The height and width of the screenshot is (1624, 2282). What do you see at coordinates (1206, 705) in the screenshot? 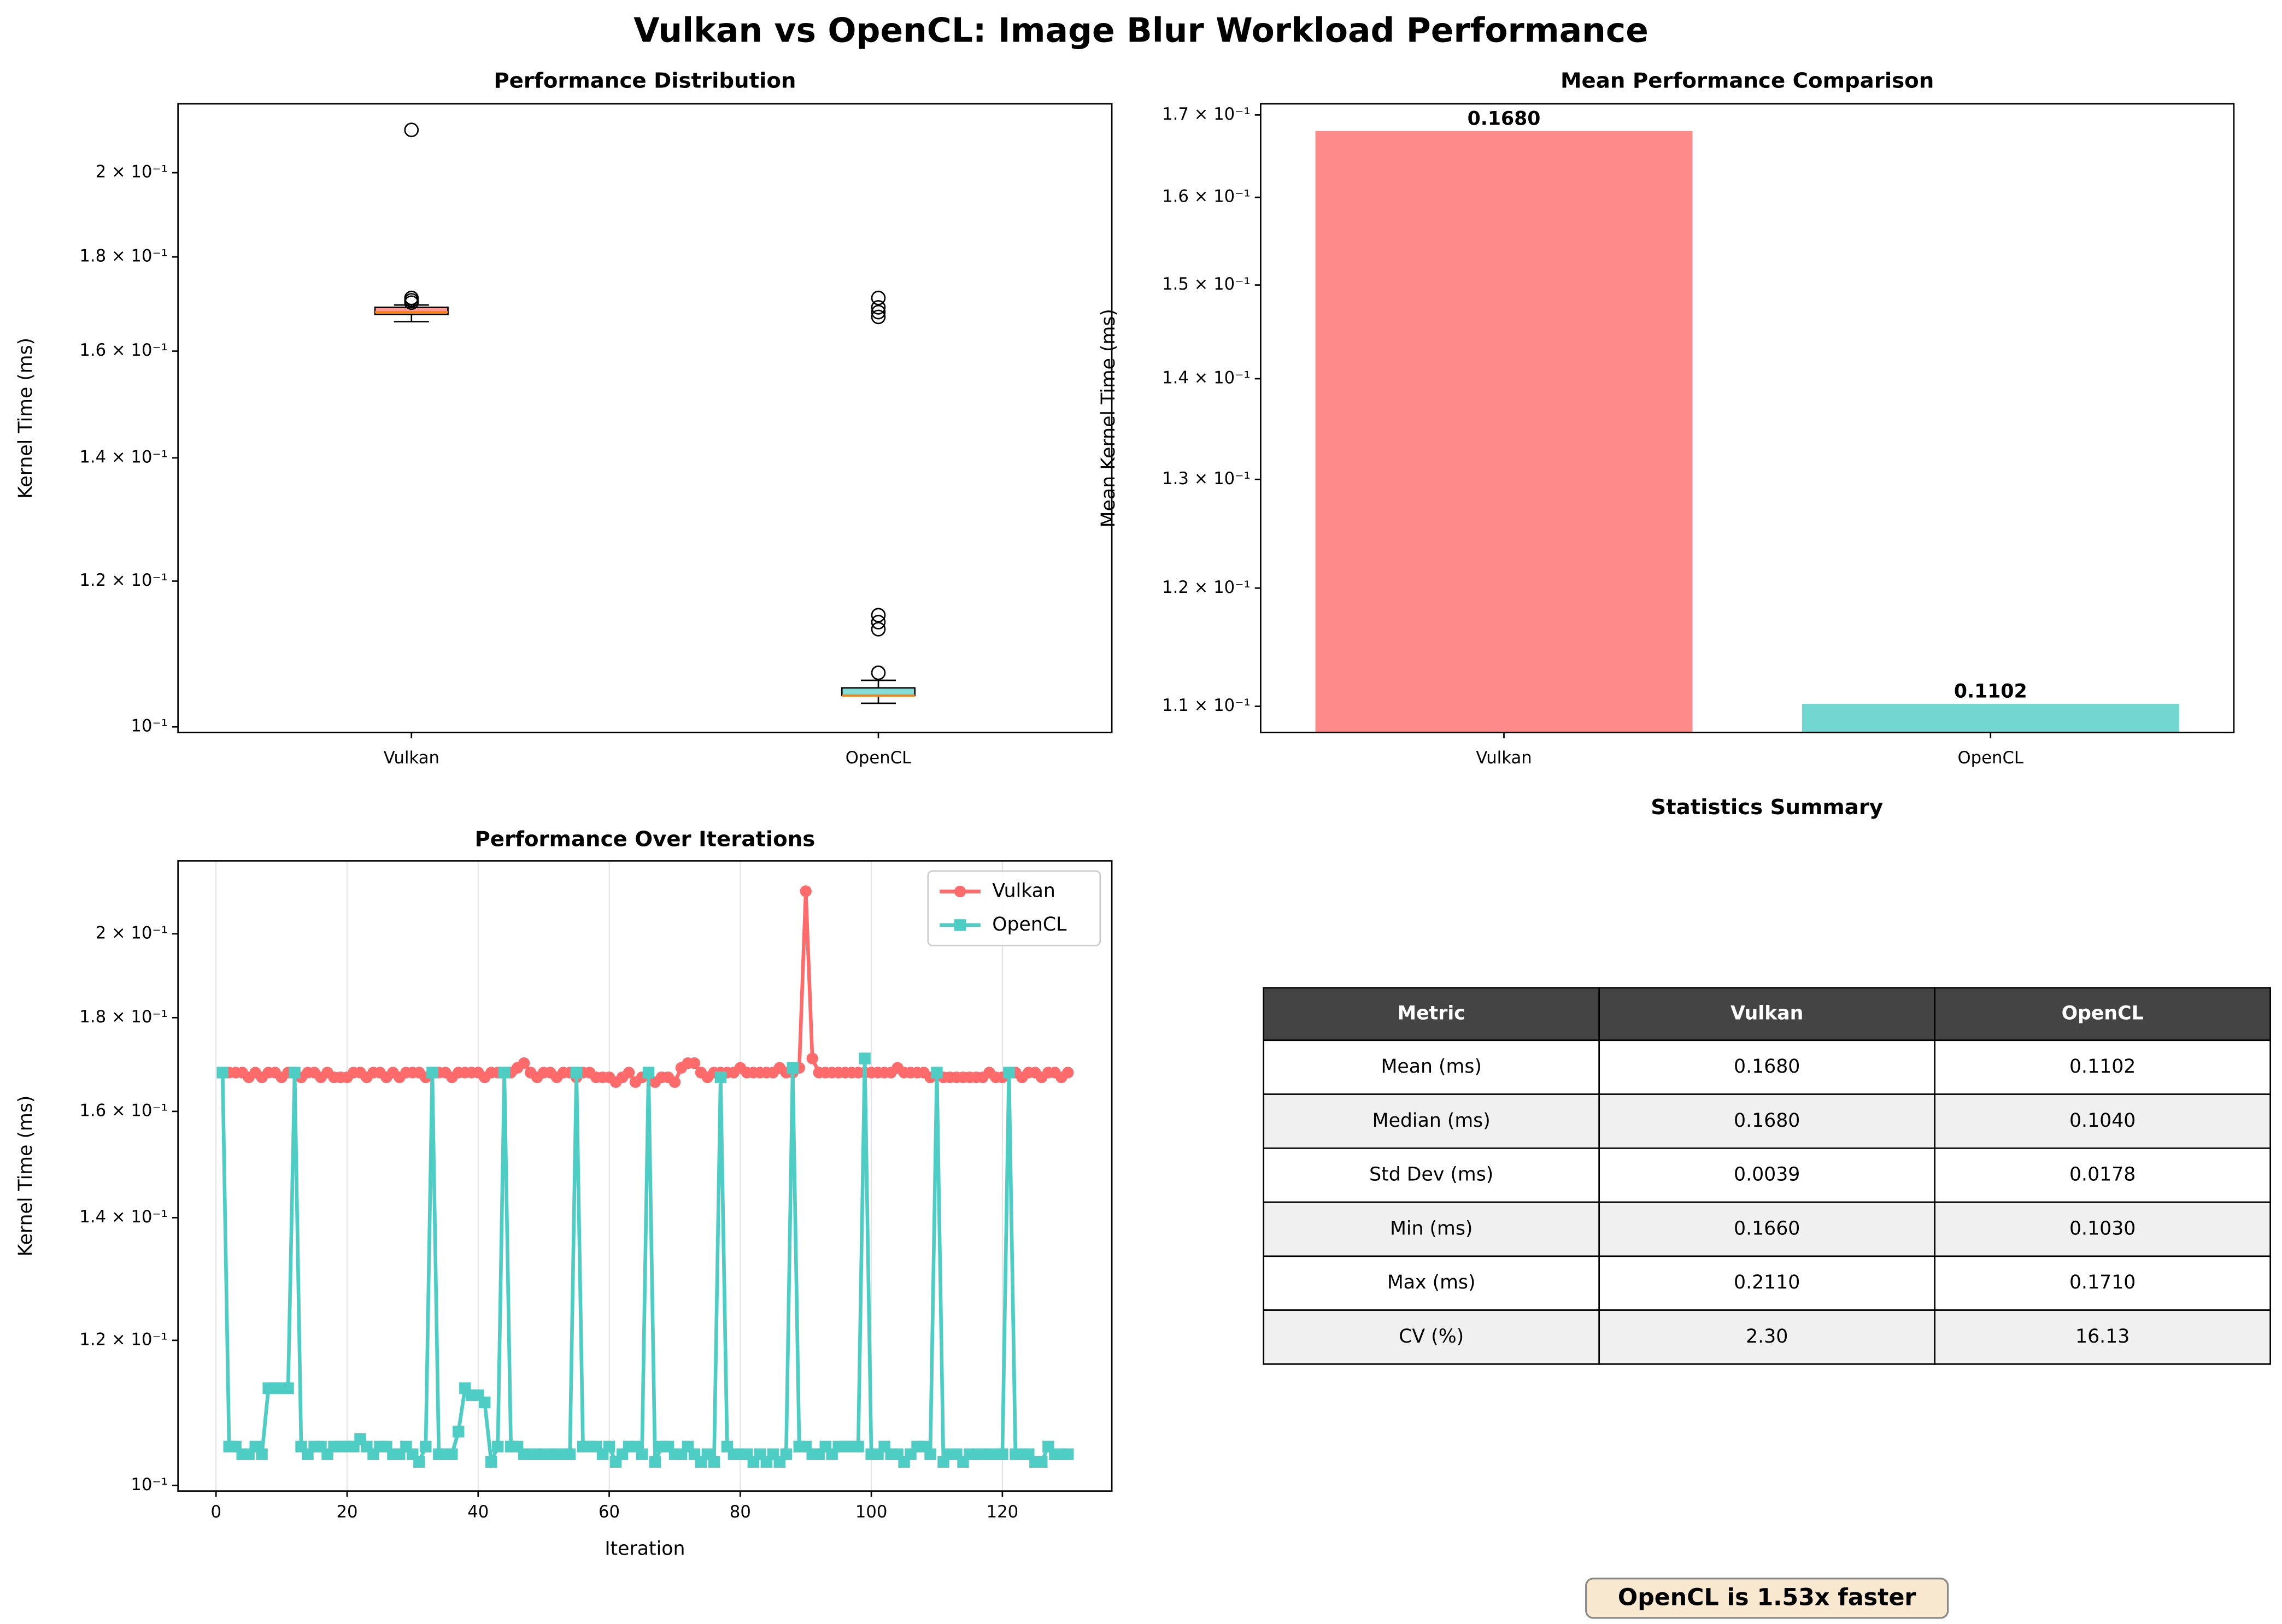
I see `y-tick-label: 1.1 × 10⁻¹` at bounding box center [1206, 705].